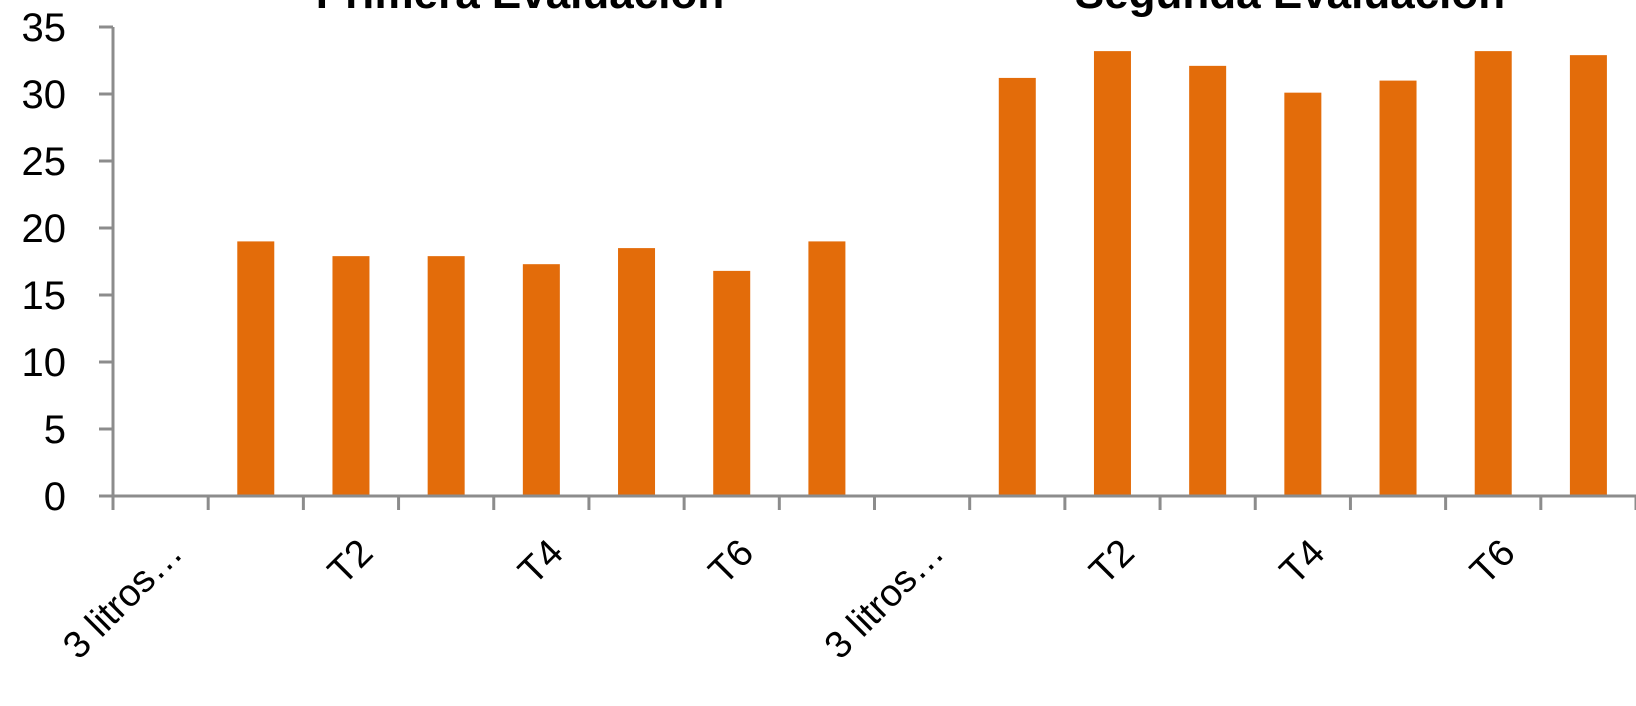 The width and height of the screenshot is (1636, 706). I want to click on y-axis-ticks: 0 5 10 15 20 25 30 35, so click(67, 262).